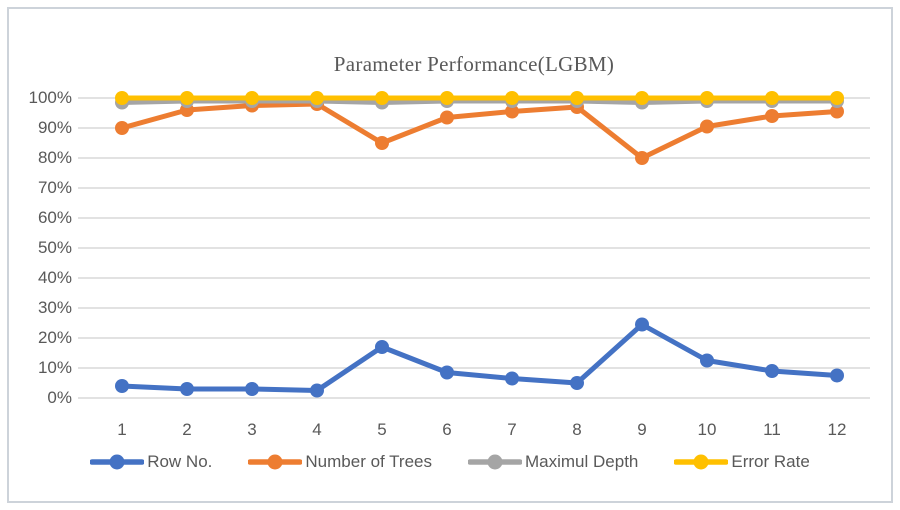 The width and height of the screenshot is (900, 510). What do you see at coordinates (582, 461) in the screenshot?
I see `legend-label-maximul-depth: Maximul Depth` at bounding box center [582, 461].